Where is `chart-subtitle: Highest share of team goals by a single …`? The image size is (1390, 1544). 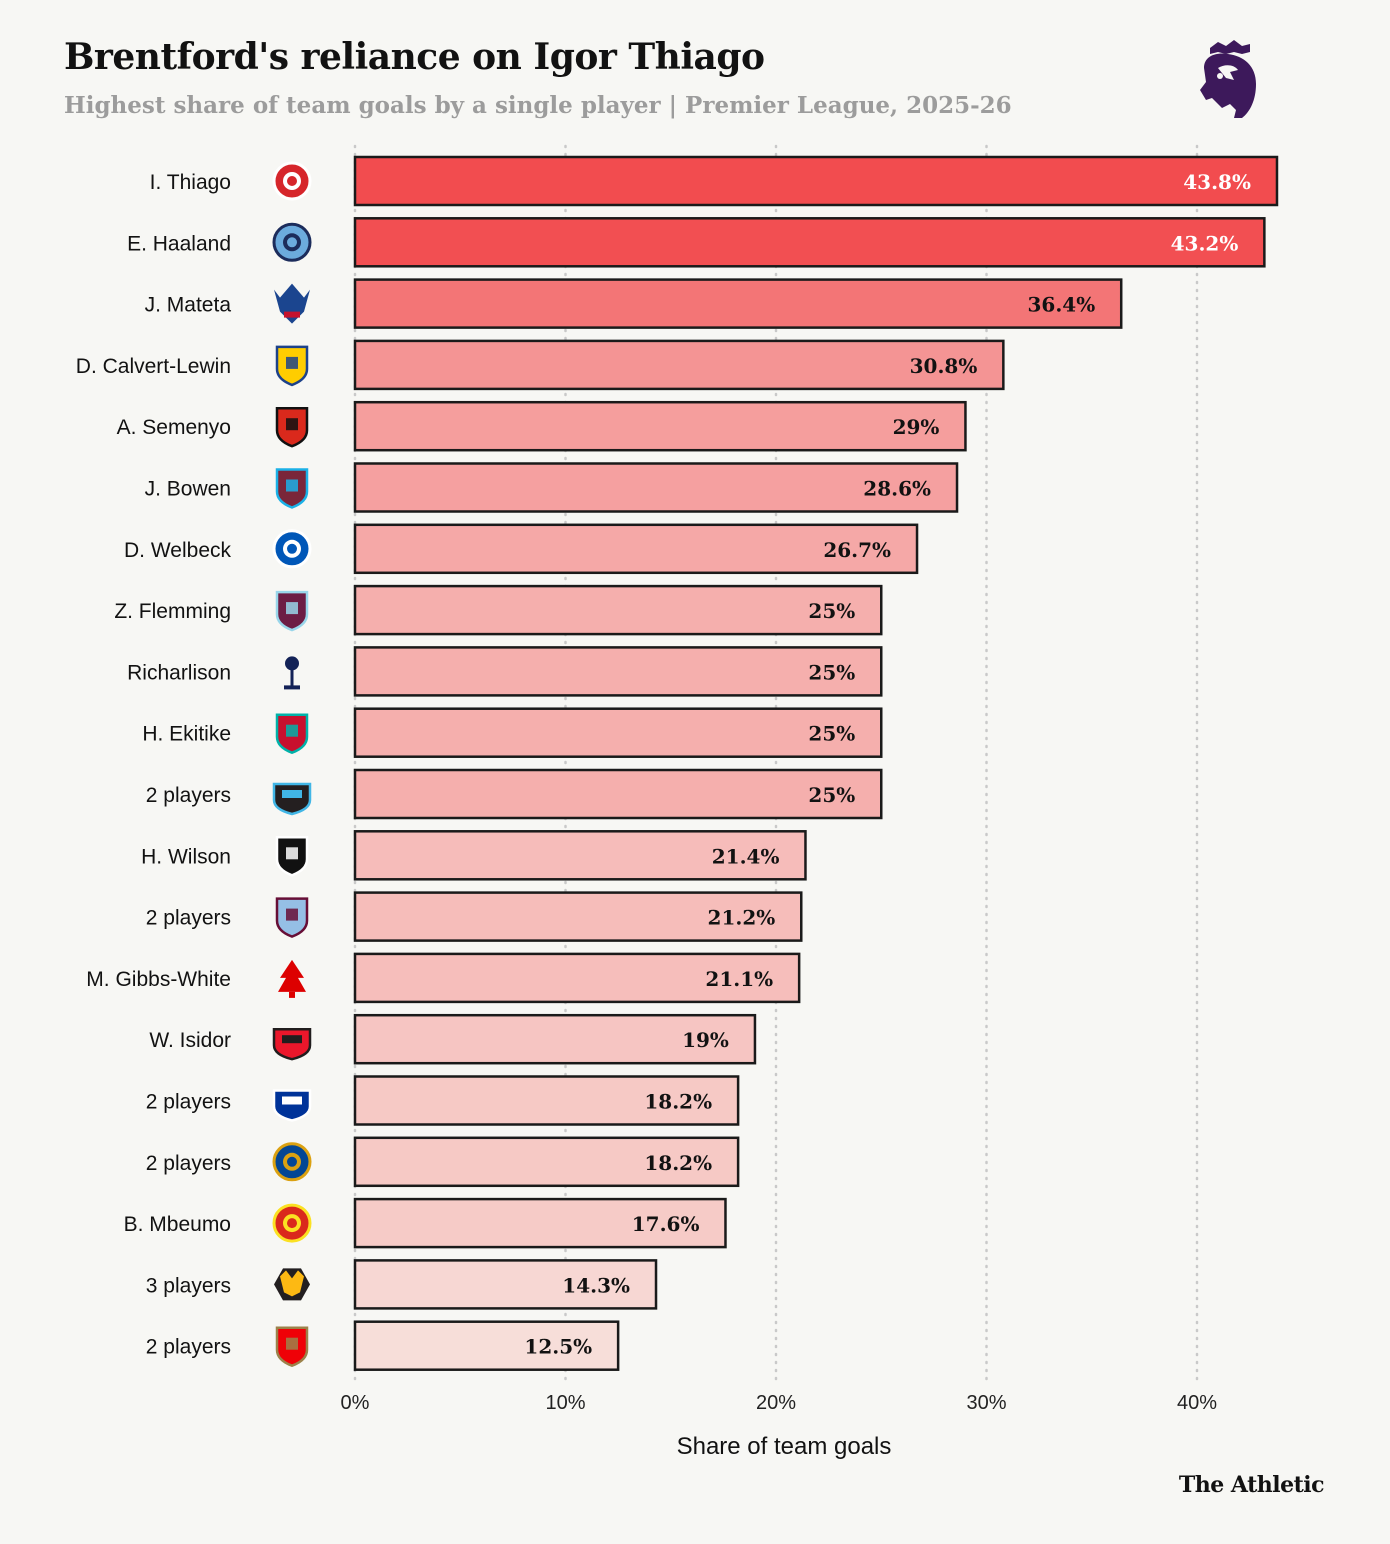 chart-subtitle: Highest share of team goals by a single … is located at coordinates (538, 105).